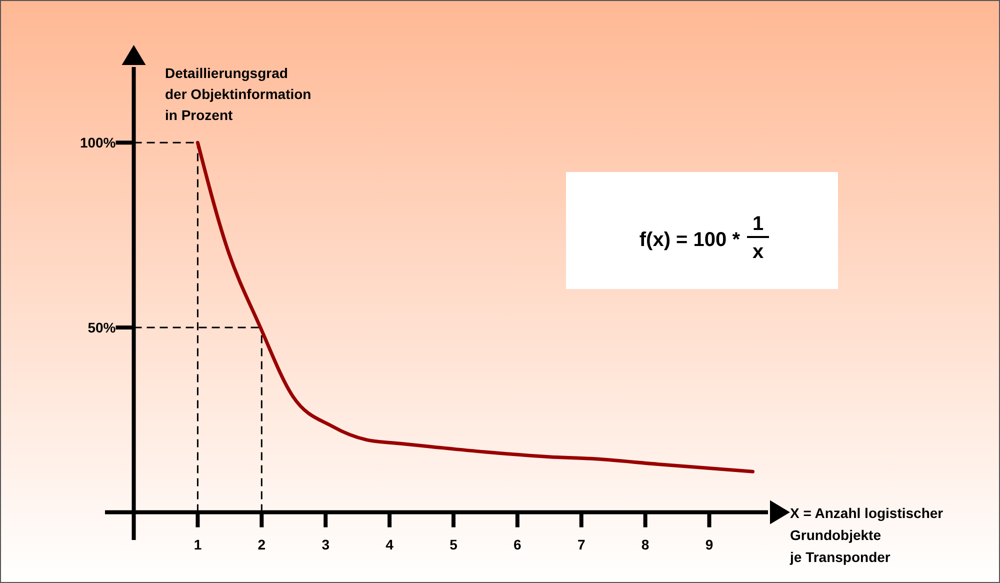  What do you see at coordinates (866, 535) in the screenshot?
I see `x-axis-title: X = Anzahl logistischer Grundobjekte je Transponder` at bounding box center [866, 535].